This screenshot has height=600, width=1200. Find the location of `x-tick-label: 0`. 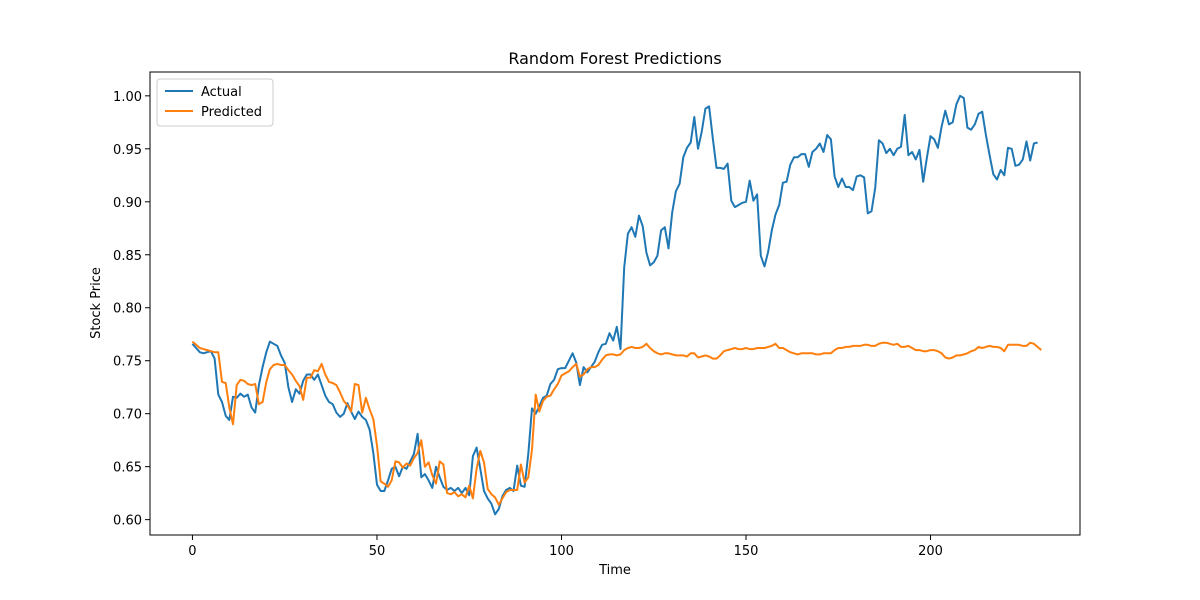

x-tick-label: 0 is located at coordinates (192, 551).